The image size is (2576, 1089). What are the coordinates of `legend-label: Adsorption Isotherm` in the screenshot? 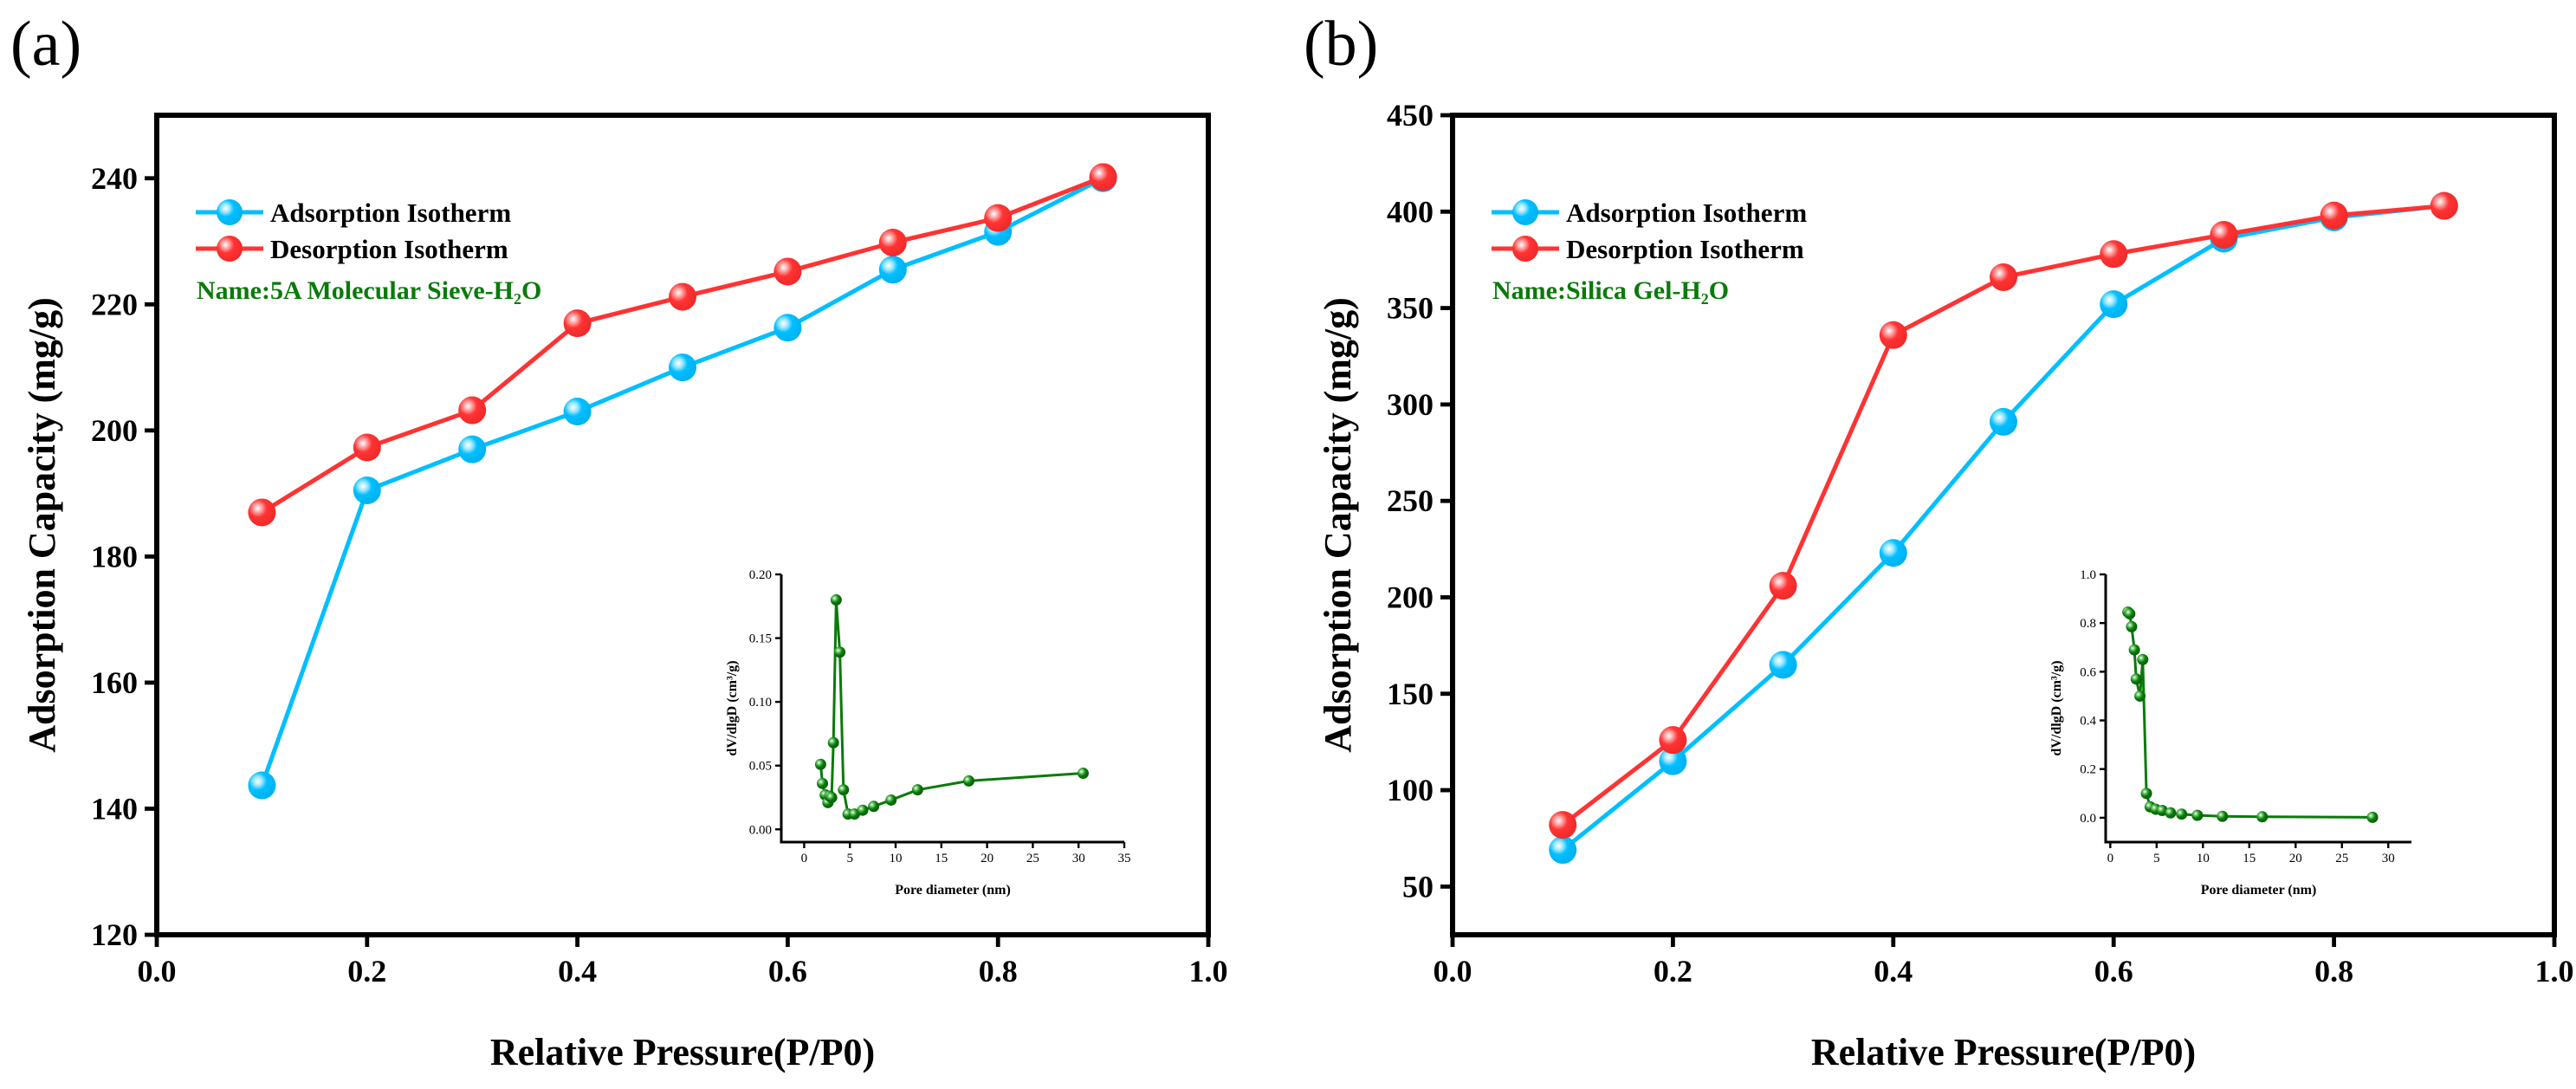 It's located at (390, 213).